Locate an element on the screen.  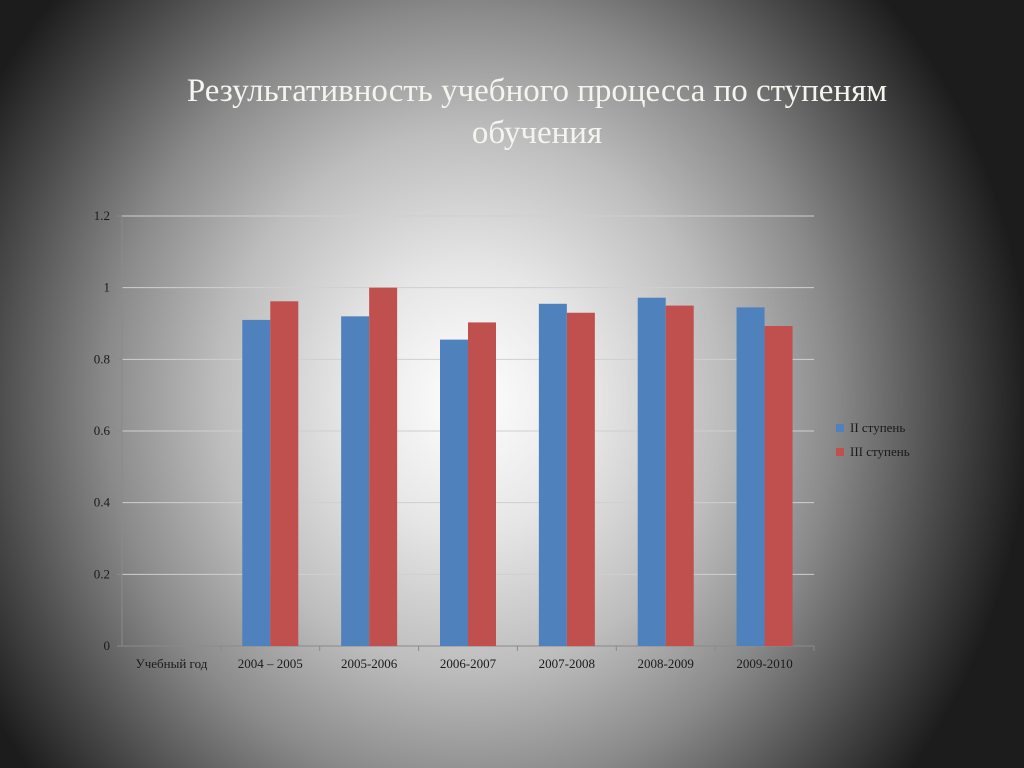
x-category-label: 2004 – 2005 is located at coordinates (270, 663).